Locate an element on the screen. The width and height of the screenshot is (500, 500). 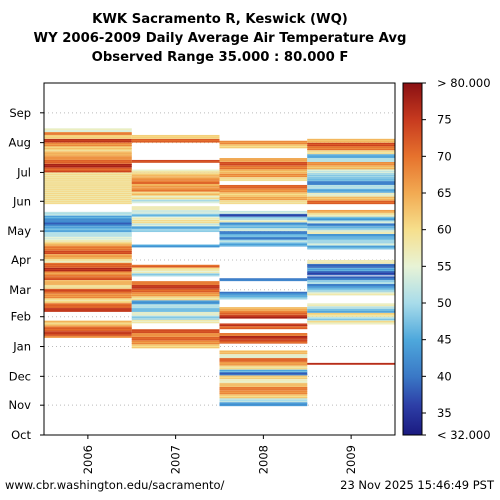
colorbar-ticks: < 32.000 35 40 45 50 55 60 65 70 75 > 80.000 is located at coordinates (456, 259).